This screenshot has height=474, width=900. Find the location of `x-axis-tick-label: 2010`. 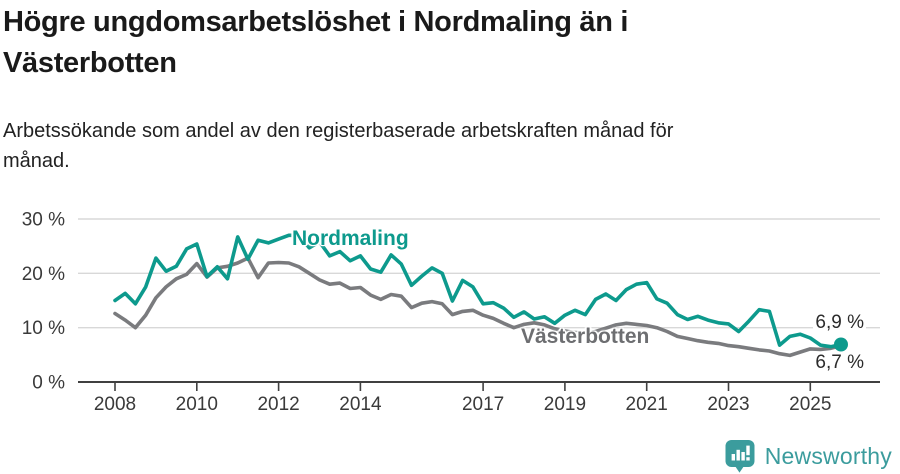

x-axis-tick-label: 2010 is located at coordinates (197, 404).